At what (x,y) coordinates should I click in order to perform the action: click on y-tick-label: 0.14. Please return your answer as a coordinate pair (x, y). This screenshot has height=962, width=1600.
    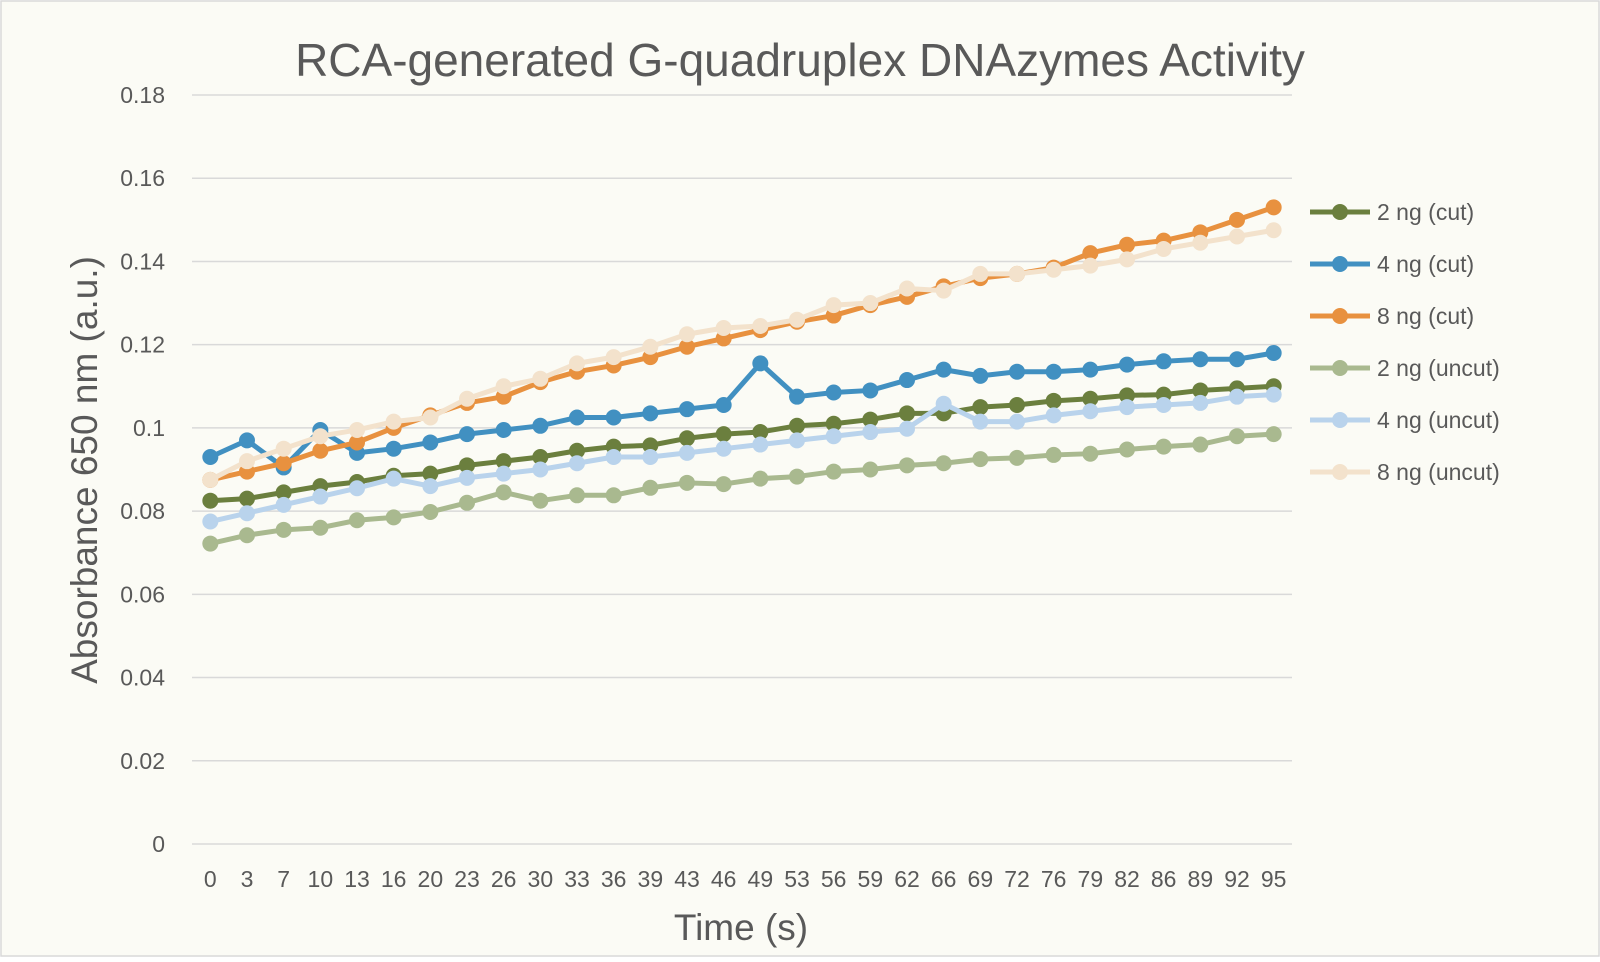
    Looking at the image, I should click on (142, 261).